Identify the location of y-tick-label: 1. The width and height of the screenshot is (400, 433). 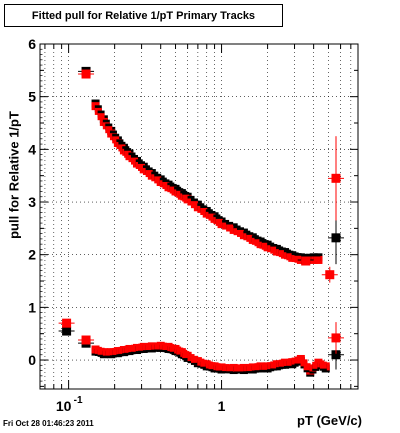
(32, 307).